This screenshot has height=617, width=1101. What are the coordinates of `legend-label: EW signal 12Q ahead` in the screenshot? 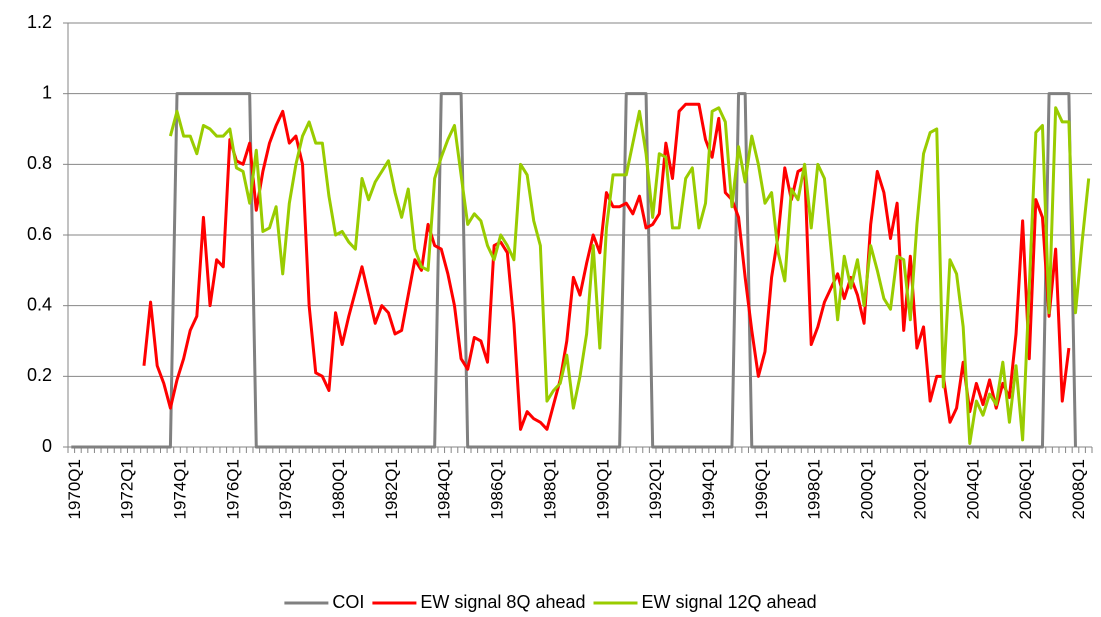 It's located at (729, 602).